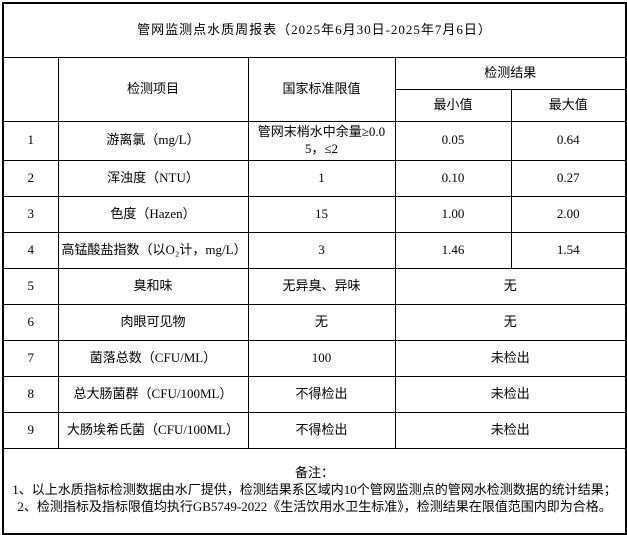 The image size is (627, 535). I want to click on table-row: 1 游离氯（mg/L） 管网末梢水中余量≥0.05，≤2 0.05 0.64, so click(314, 141).